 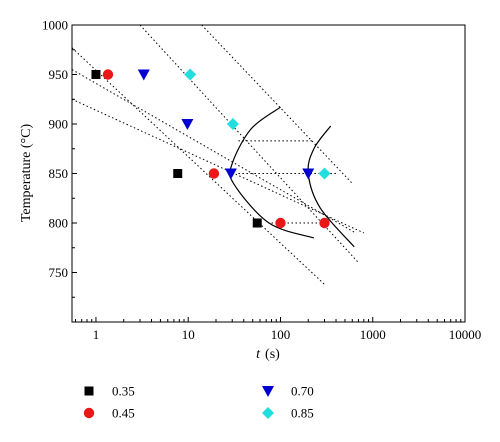 I want to click on x-tick-label: 10000, so click(x=465, y=334).